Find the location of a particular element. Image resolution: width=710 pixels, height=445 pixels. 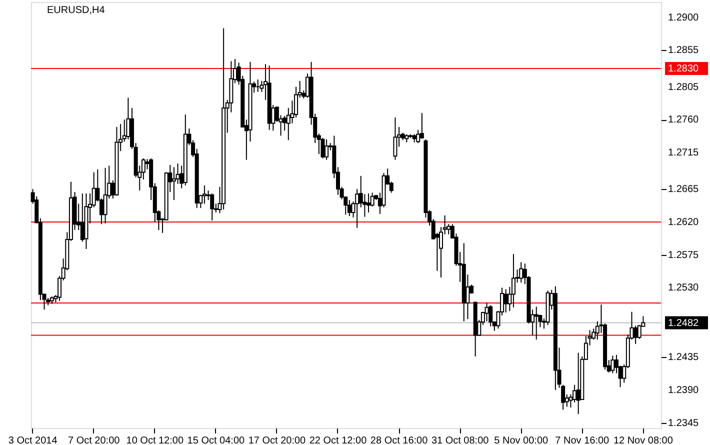

x-tick-label: 17 Oct 20:00 is located at coordinates (277, 440).